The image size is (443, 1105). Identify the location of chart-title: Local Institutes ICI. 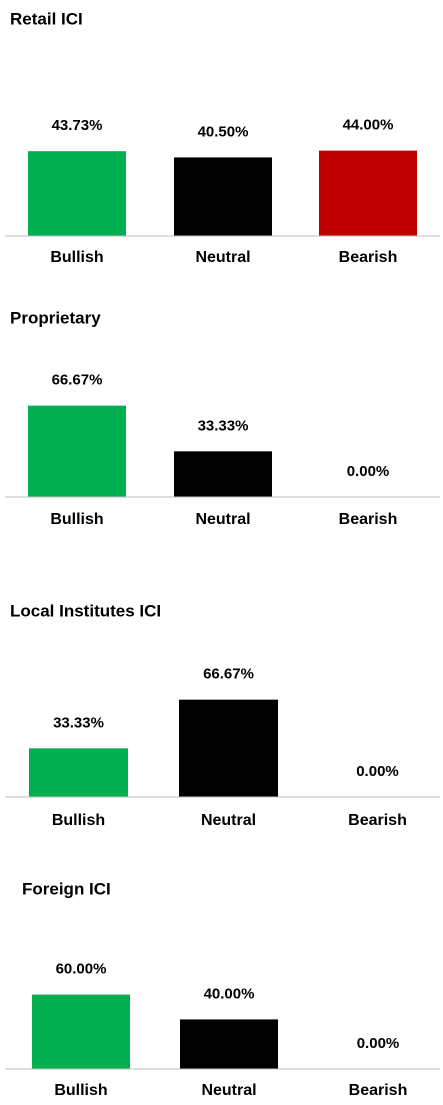
(85, 610).